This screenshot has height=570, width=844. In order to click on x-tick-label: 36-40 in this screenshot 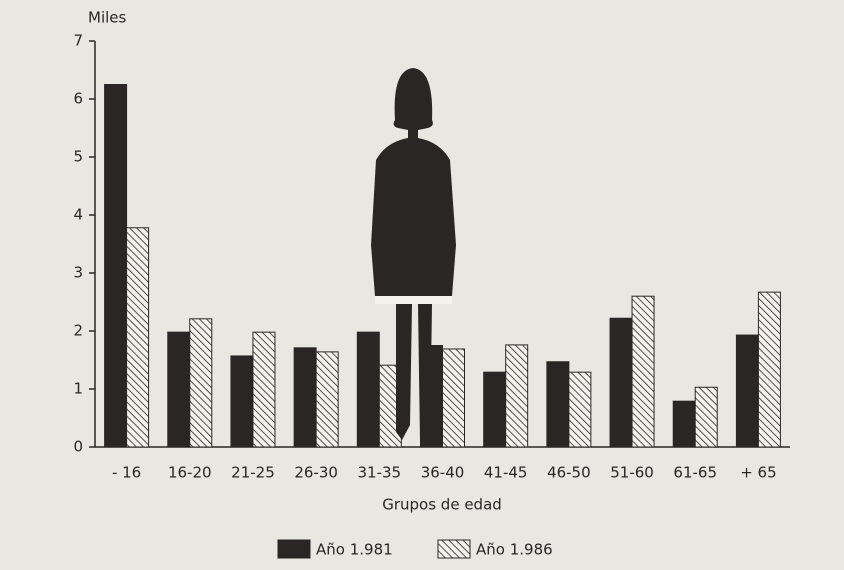, I will do `click(443, 473)`.